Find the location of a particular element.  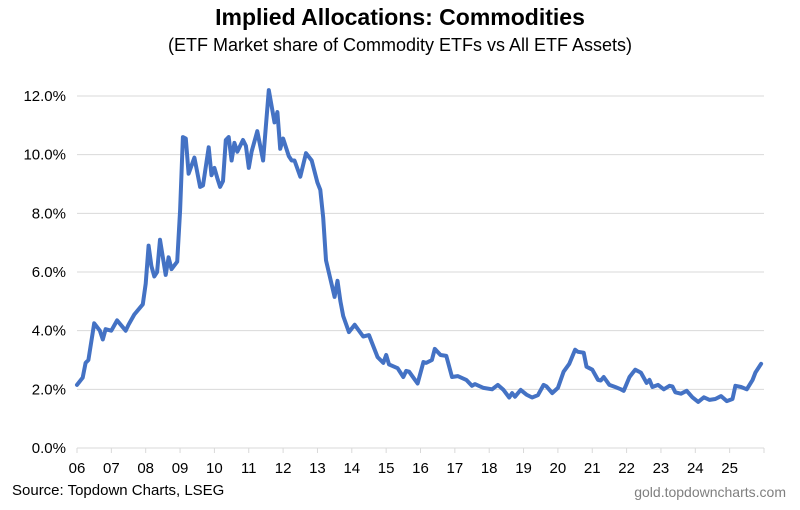

x-tick-label: 22 is located at coordinates (626, 468).